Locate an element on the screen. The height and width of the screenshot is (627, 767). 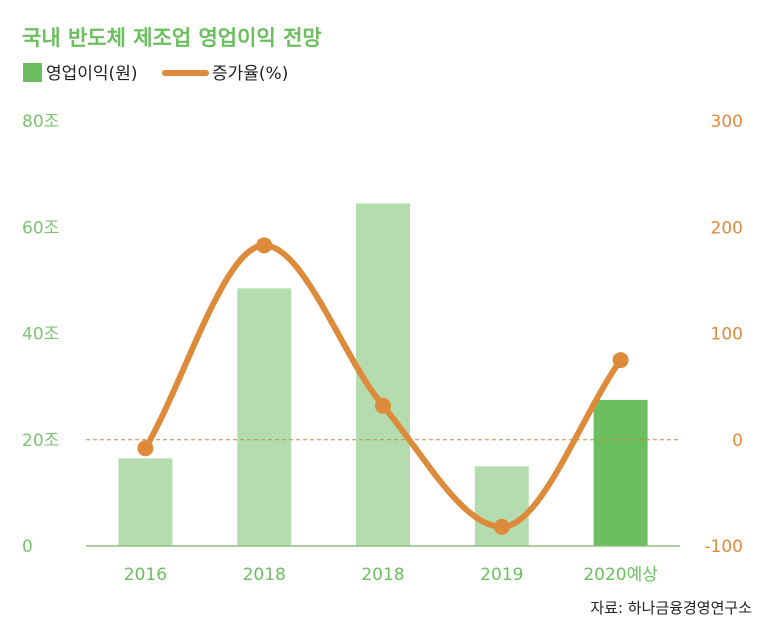
x-tick-label: 2020예상 is located at coordinates (620, 575).